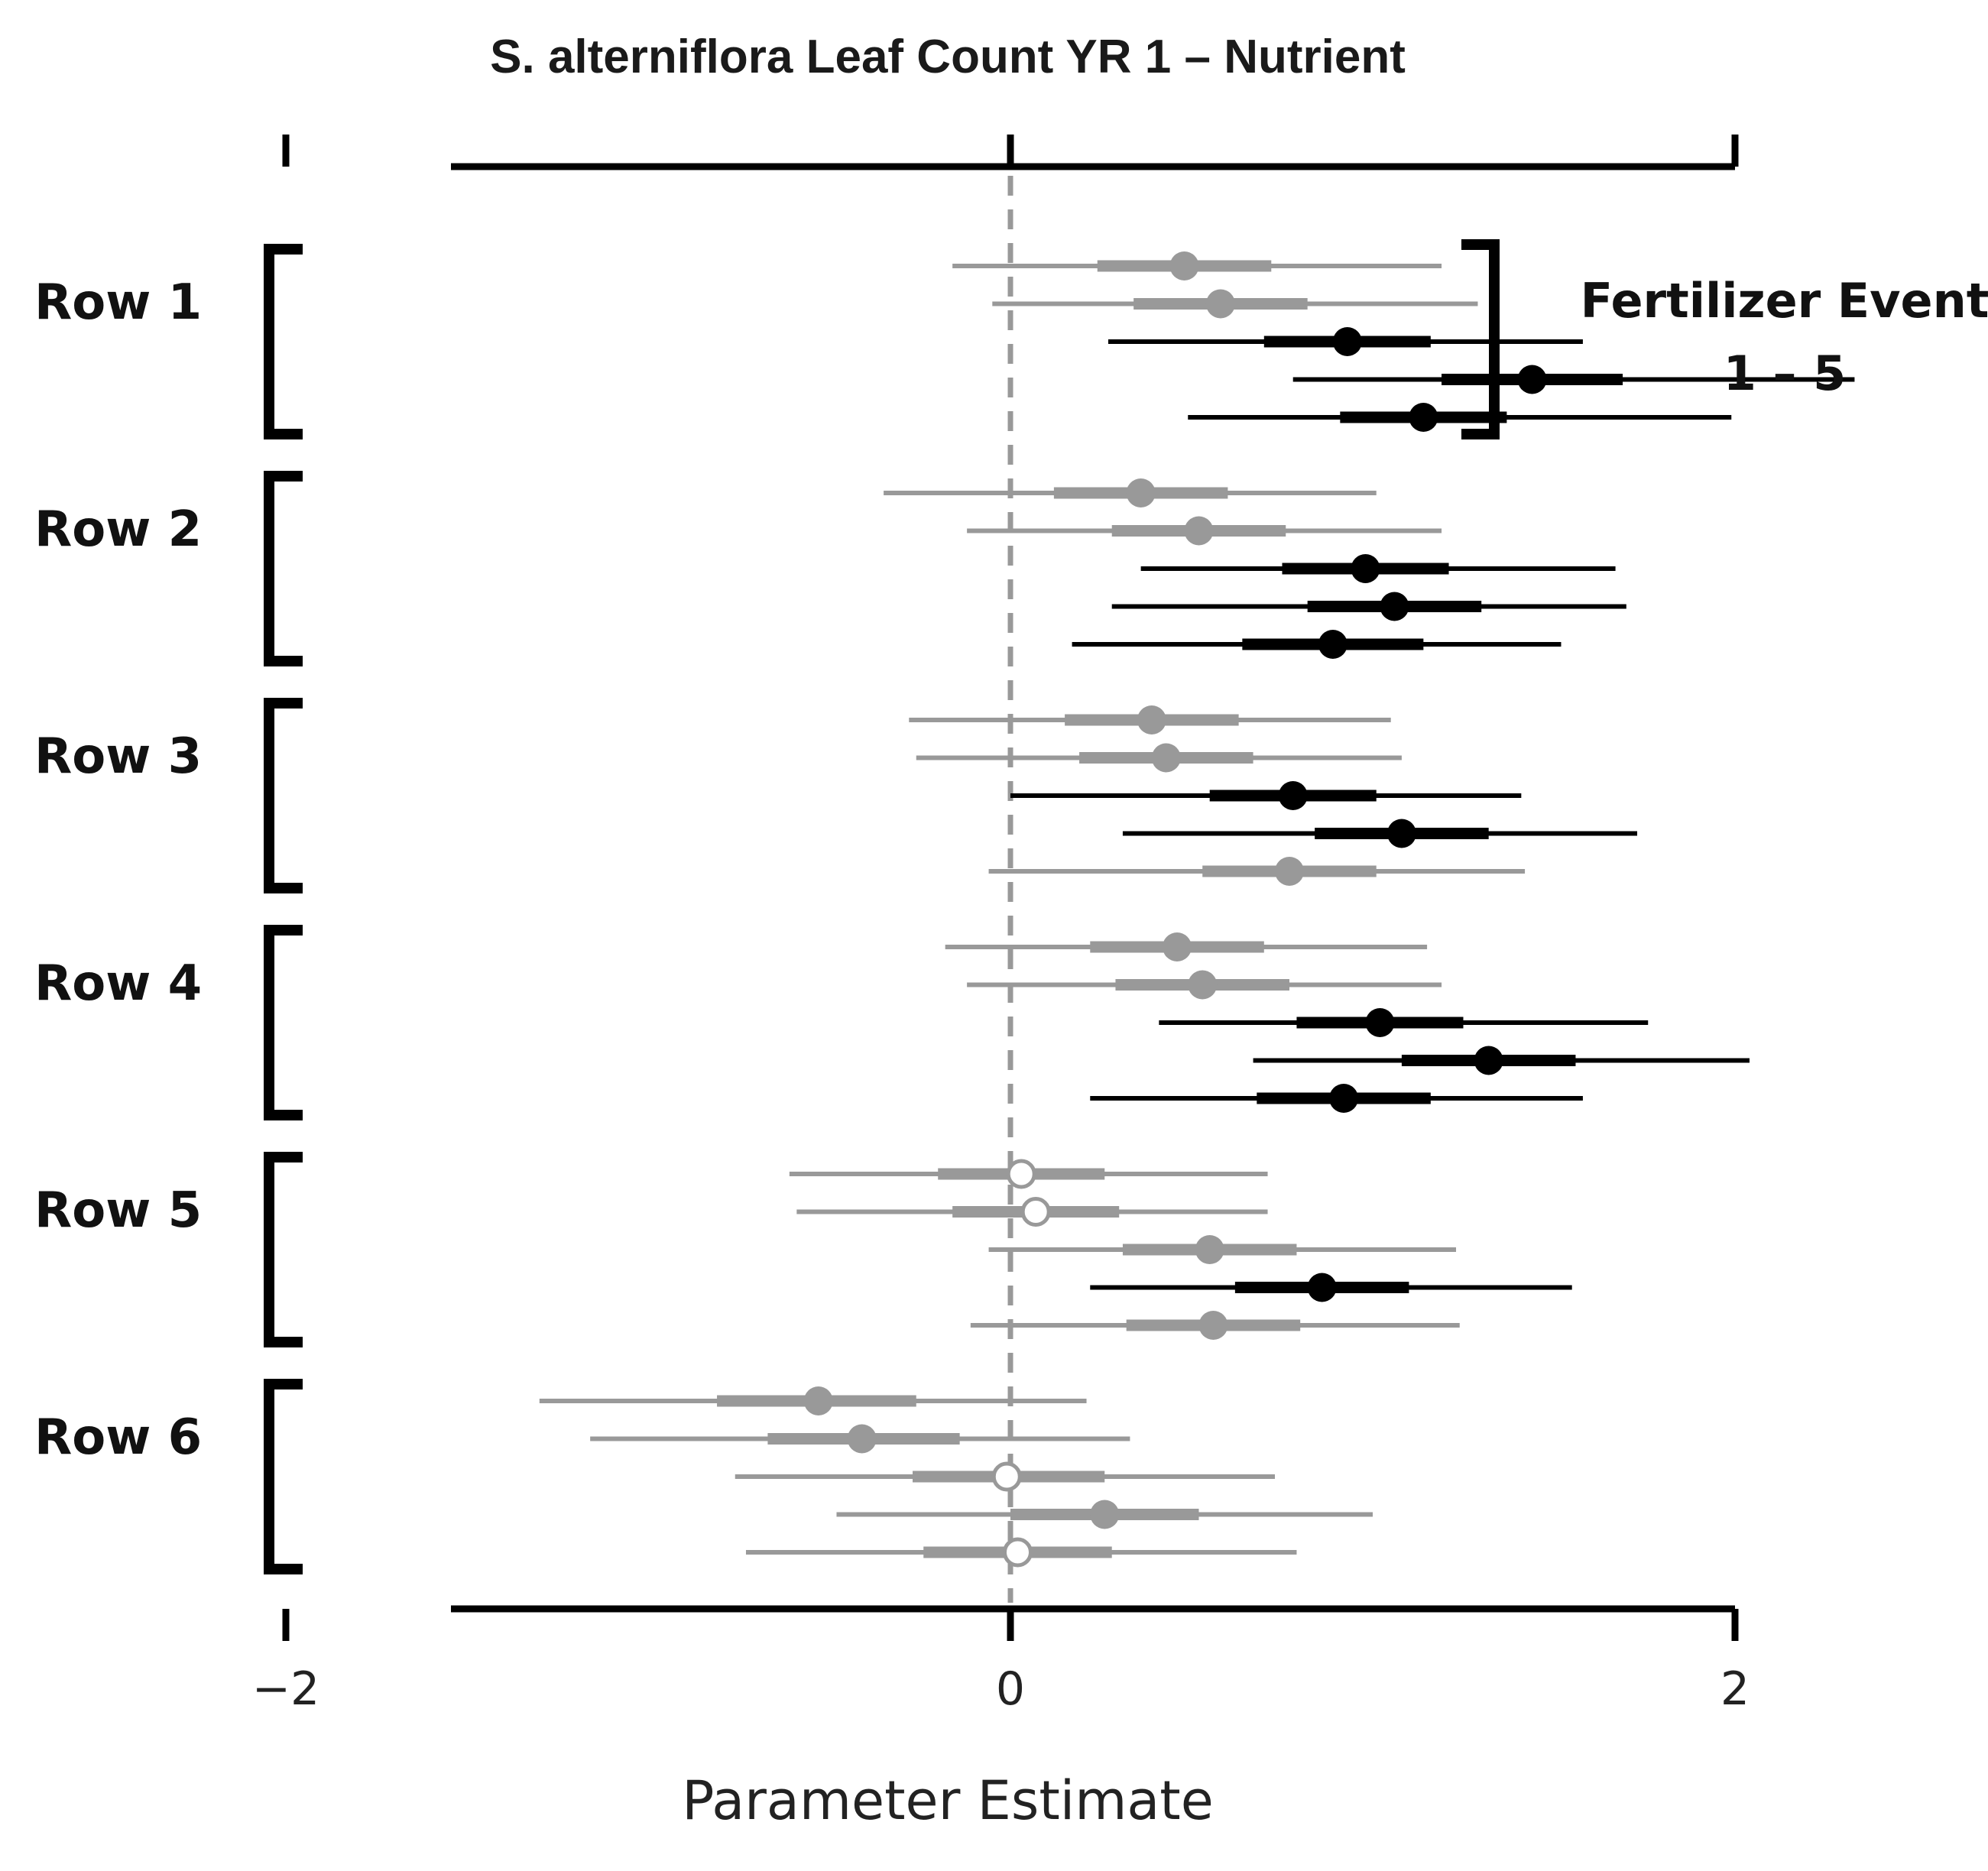  What do you see at coordinates (118, 1437) in the screenshot?
I see `row-label: Row 6` at bounding box center [118, 1437].